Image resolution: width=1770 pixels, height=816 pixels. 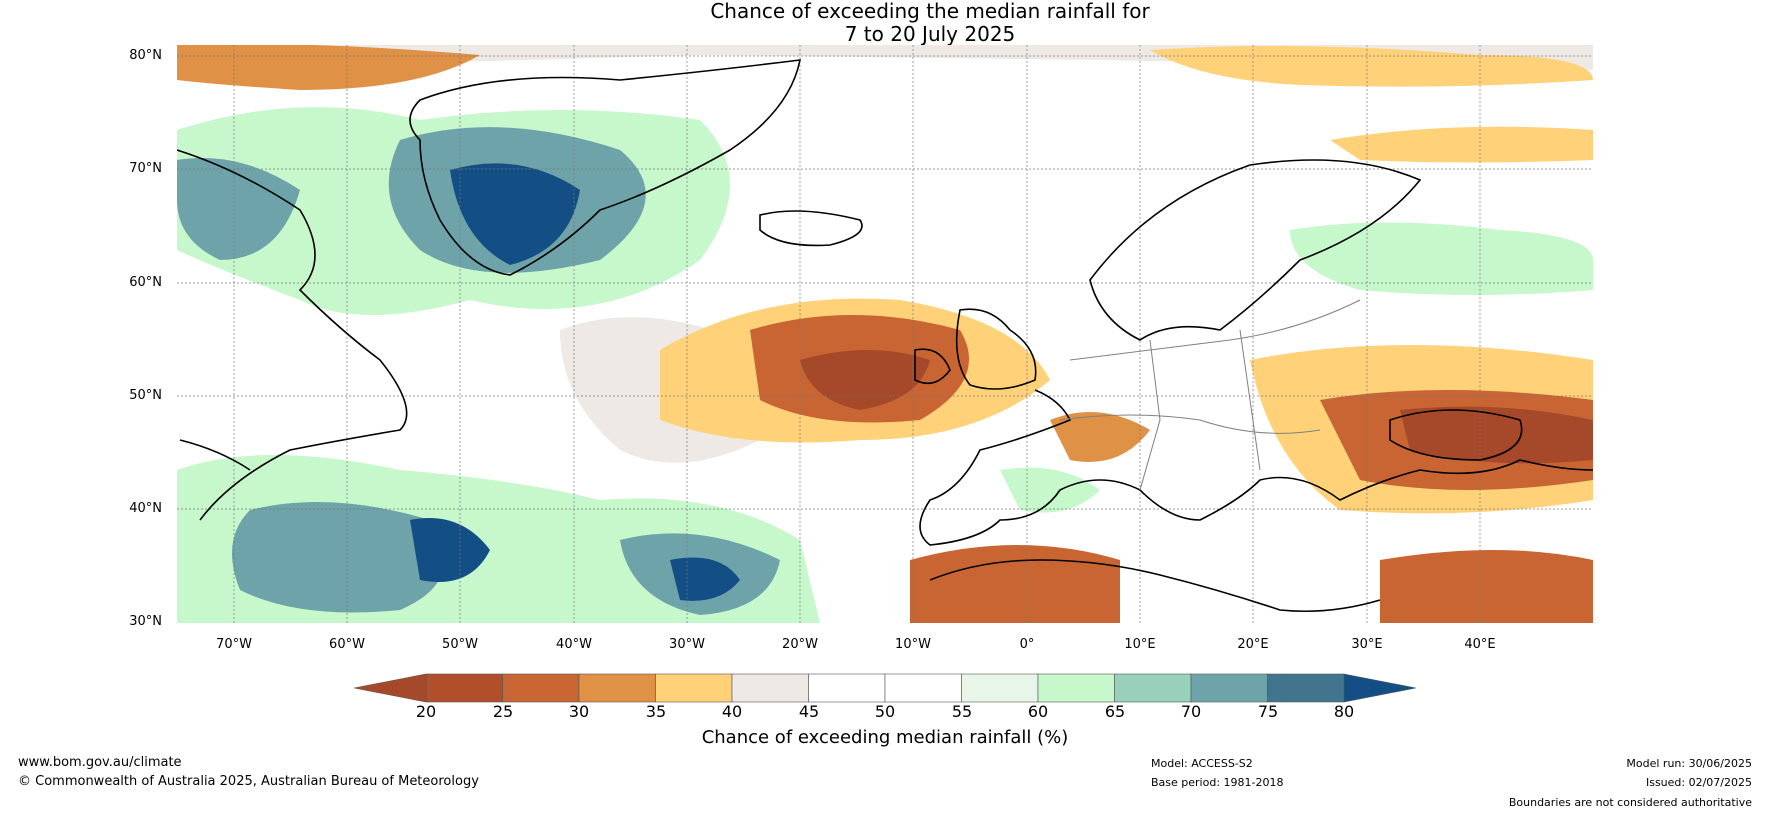 I want to click on field-blue-atlantic-w, so click(x=450, y=550).